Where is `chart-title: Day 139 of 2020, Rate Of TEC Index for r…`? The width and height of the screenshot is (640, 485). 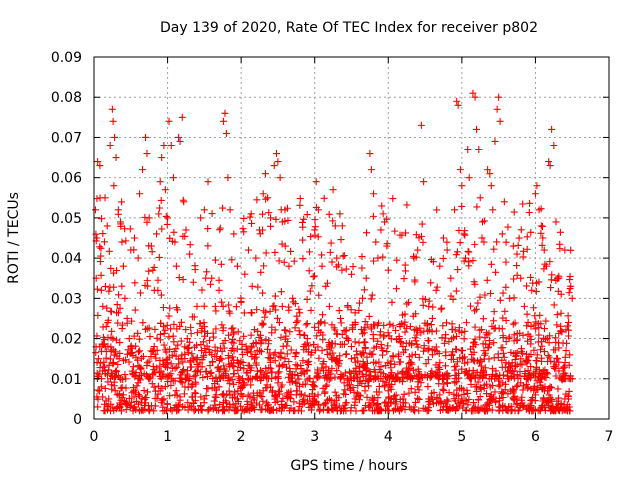
chart-title: Day 139 of 2020, Rate Of TEC Index for r… is located at coordinates (349, 28).